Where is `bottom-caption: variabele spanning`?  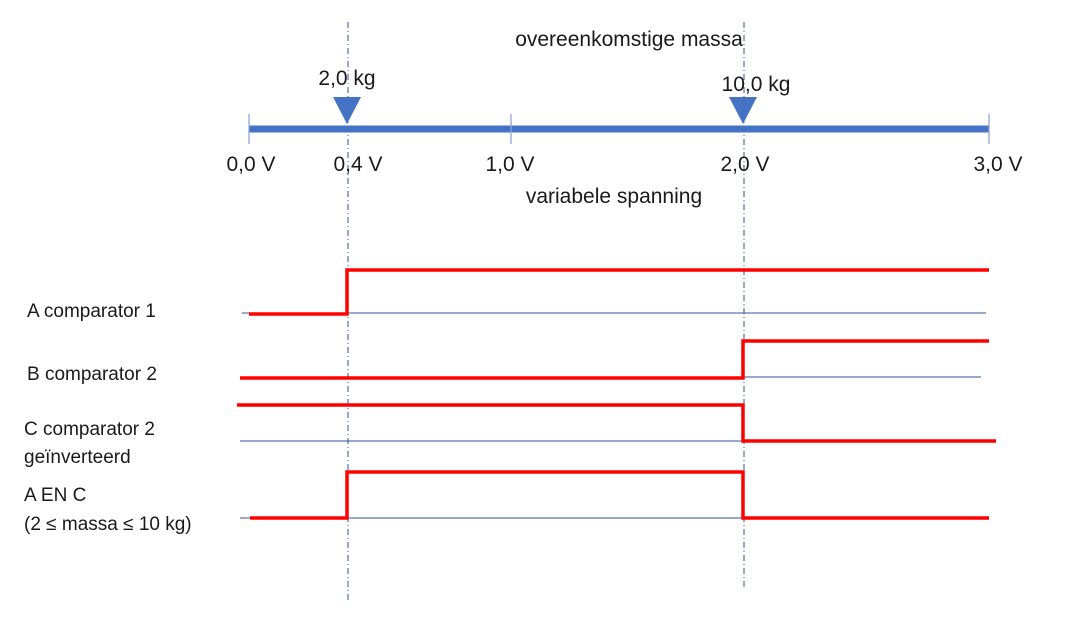
bottom-caption: variabele spanning is located at coordinates (614, 196).